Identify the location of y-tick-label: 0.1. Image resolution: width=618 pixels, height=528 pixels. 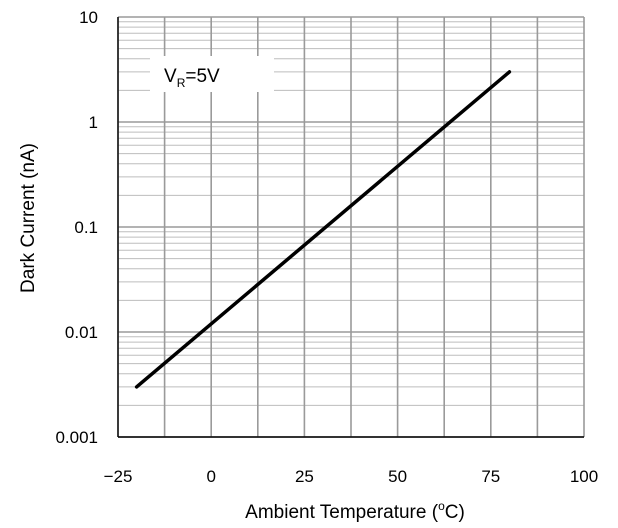
(86, 227).